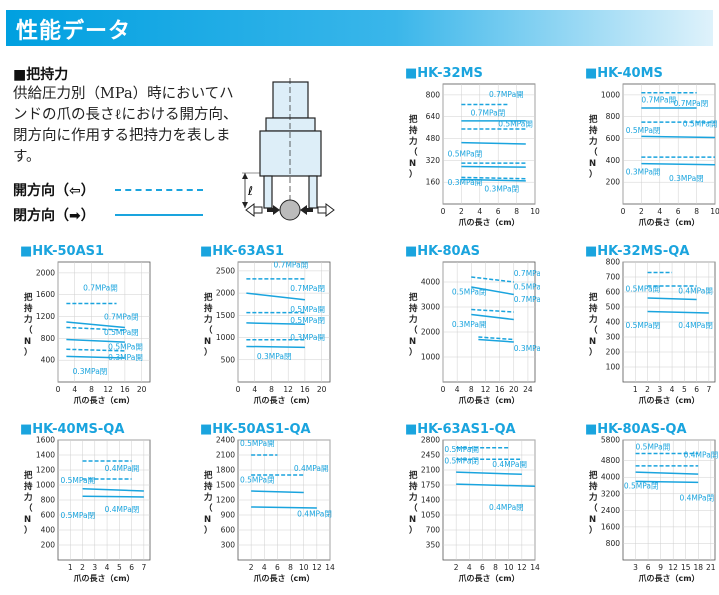 This screenshot has height=595, width=719. What do you see at coordinates (696, 211) in the screenshot?
I see `x-tick-label: 8` at bounding box center [696, 211].